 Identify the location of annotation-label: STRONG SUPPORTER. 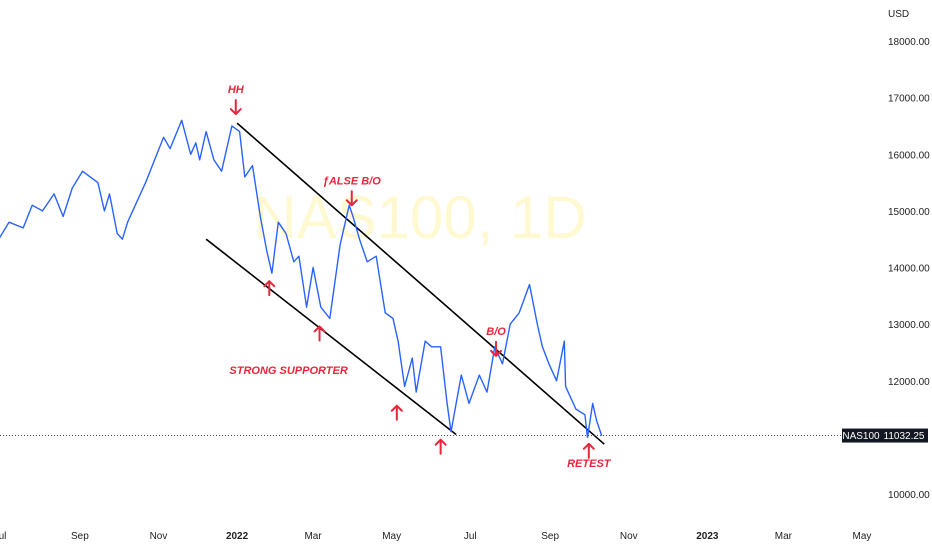
(288, 371).